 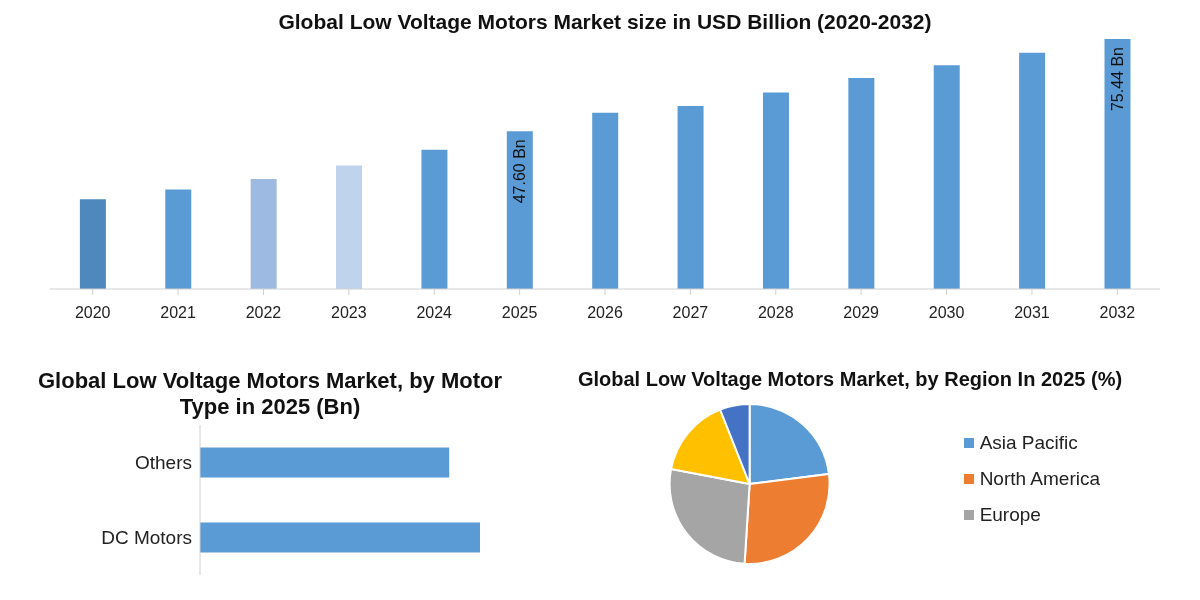 What do you see at coordinates (690, 313) in the screenshot?
I see `x-tick-label: 2027` at bounding box center [690, 313].